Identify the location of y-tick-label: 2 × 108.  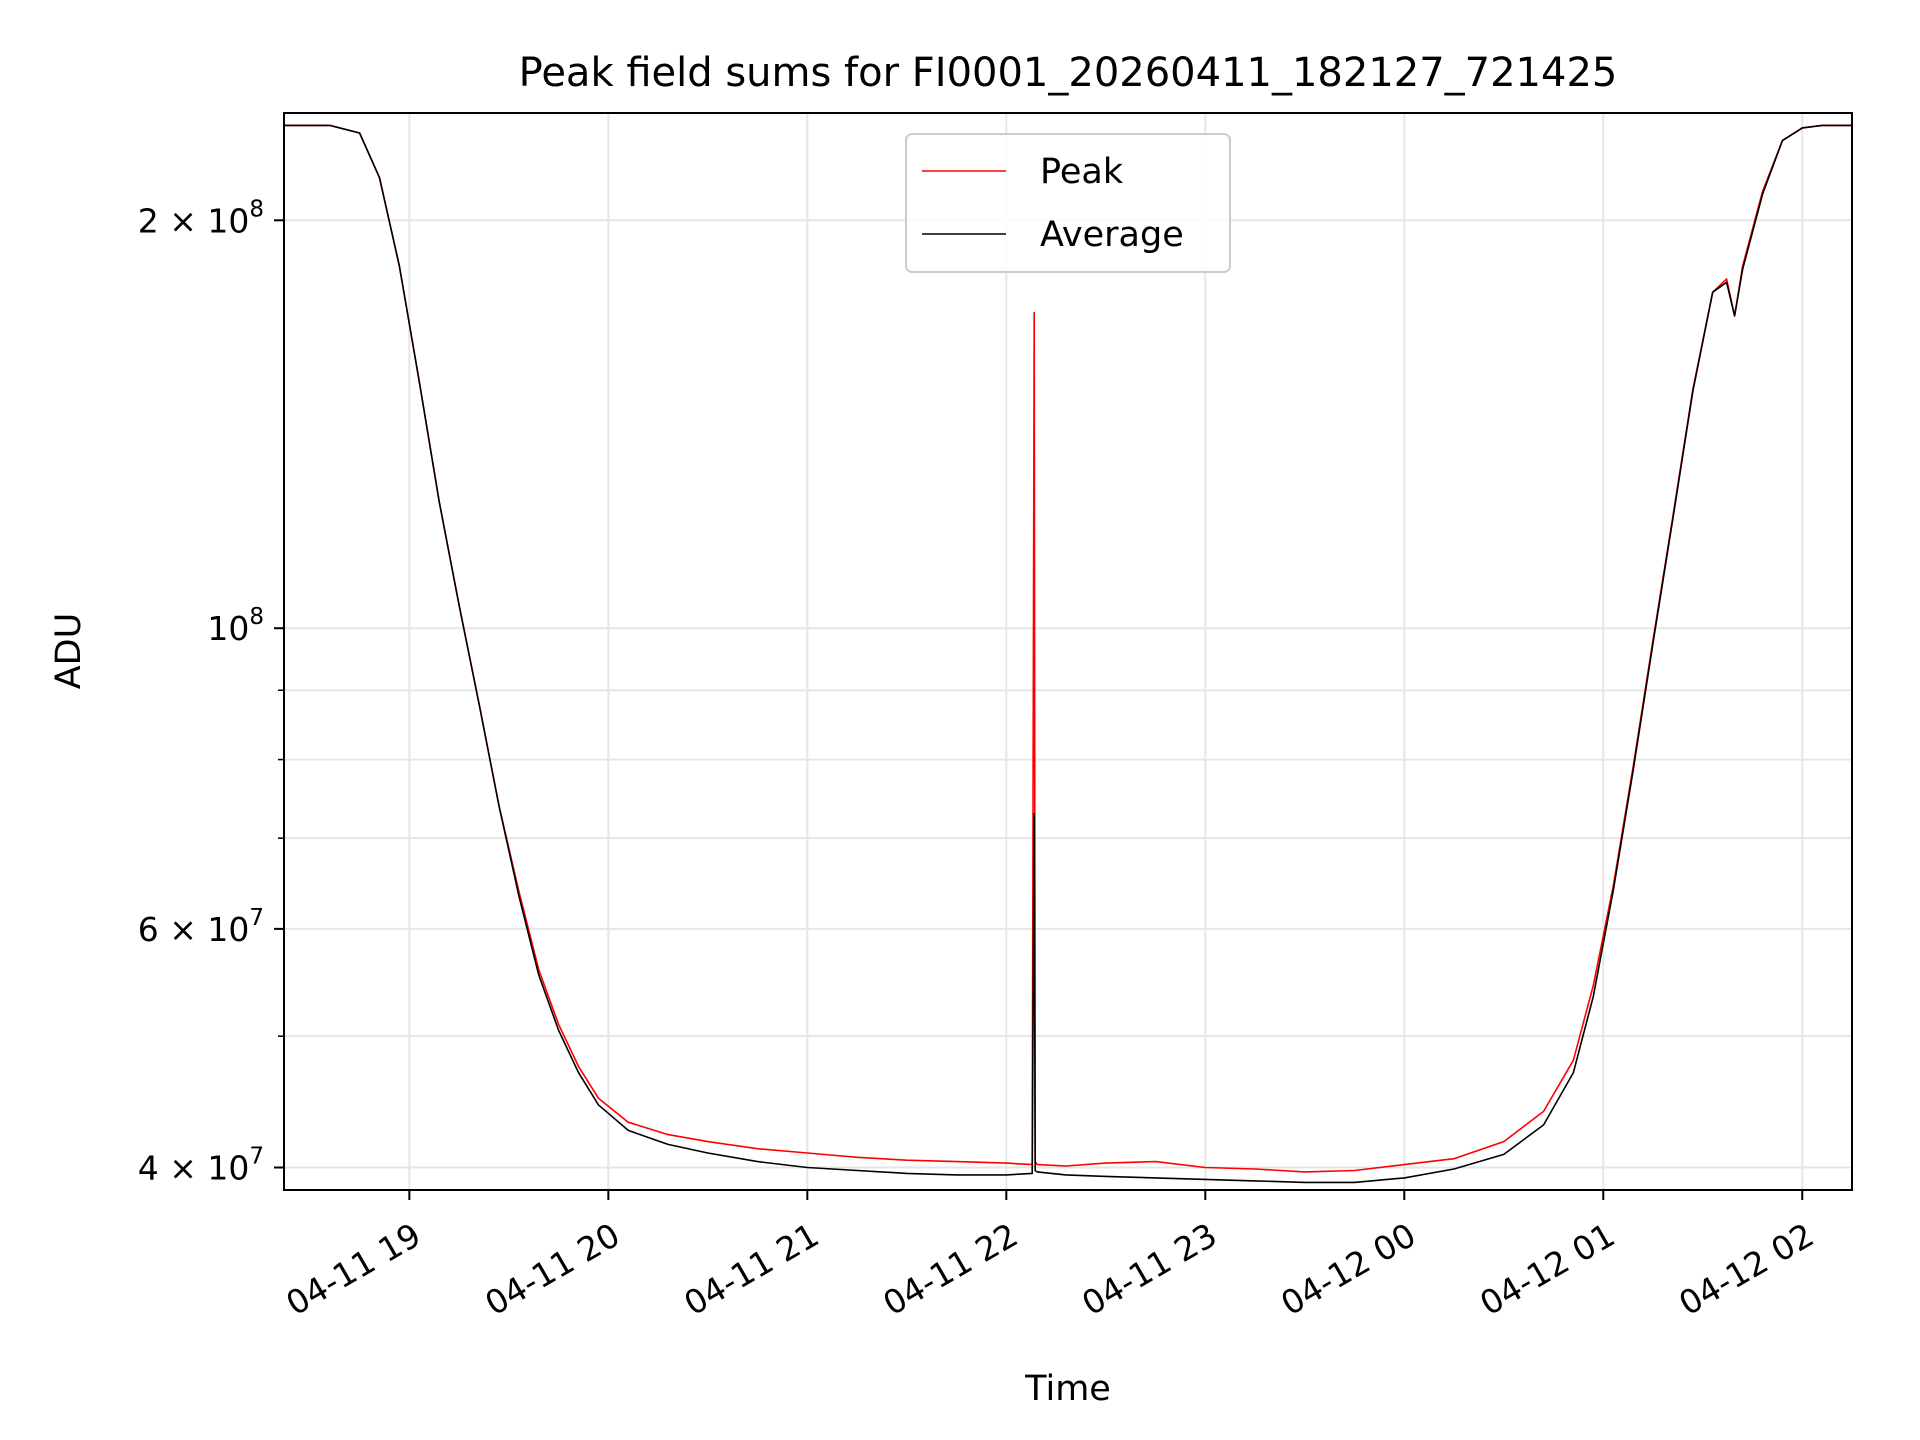
(201, 218).